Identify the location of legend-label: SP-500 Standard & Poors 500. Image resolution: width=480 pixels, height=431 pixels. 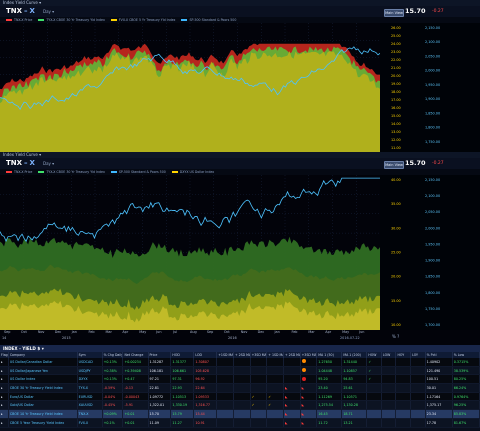
(142, 172).